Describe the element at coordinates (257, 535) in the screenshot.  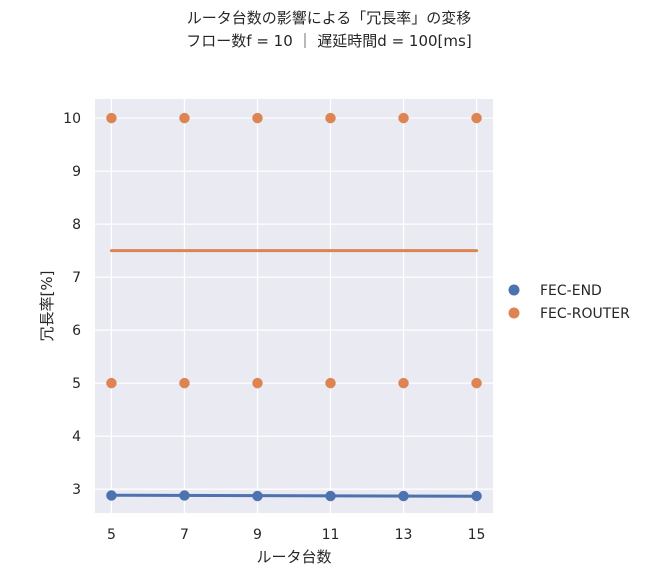
I see `x-tick-label: 9` at that location.